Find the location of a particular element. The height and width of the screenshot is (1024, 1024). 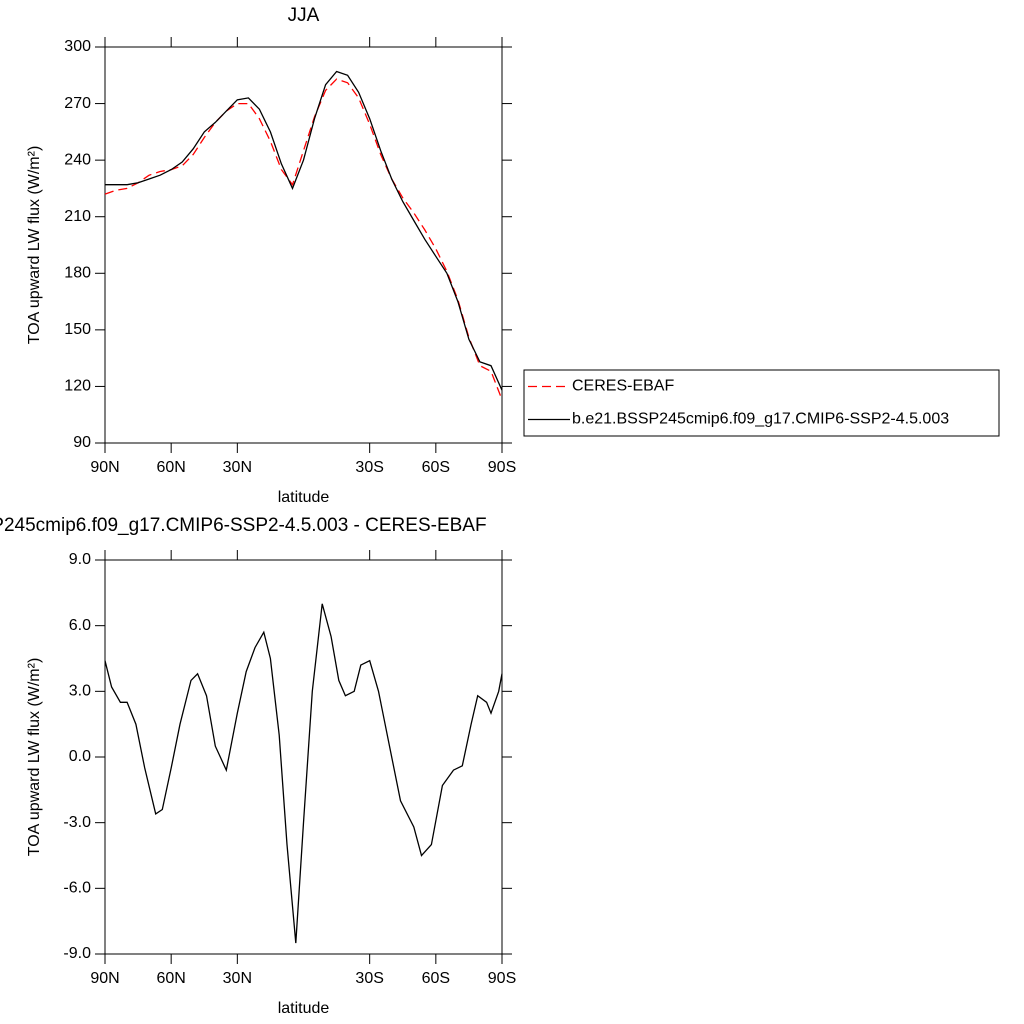

y-tick-label: 150 is located at coordinates (77, 329).